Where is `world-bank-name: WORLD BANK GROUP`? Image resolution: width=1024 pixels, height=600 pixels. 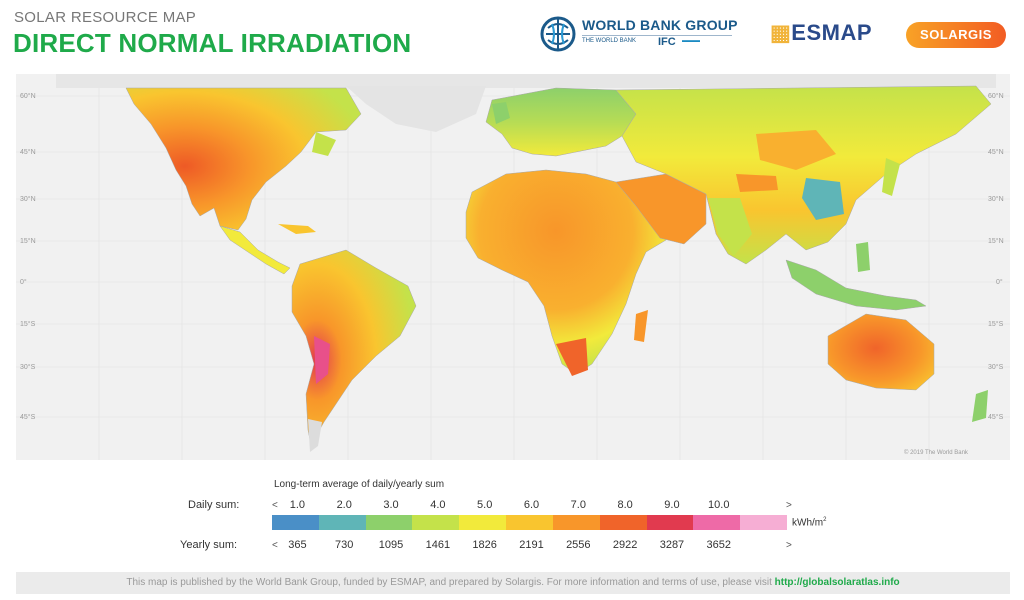
world-bank-name: WORLD BANK GROUP is located at coordinates (660, 25).